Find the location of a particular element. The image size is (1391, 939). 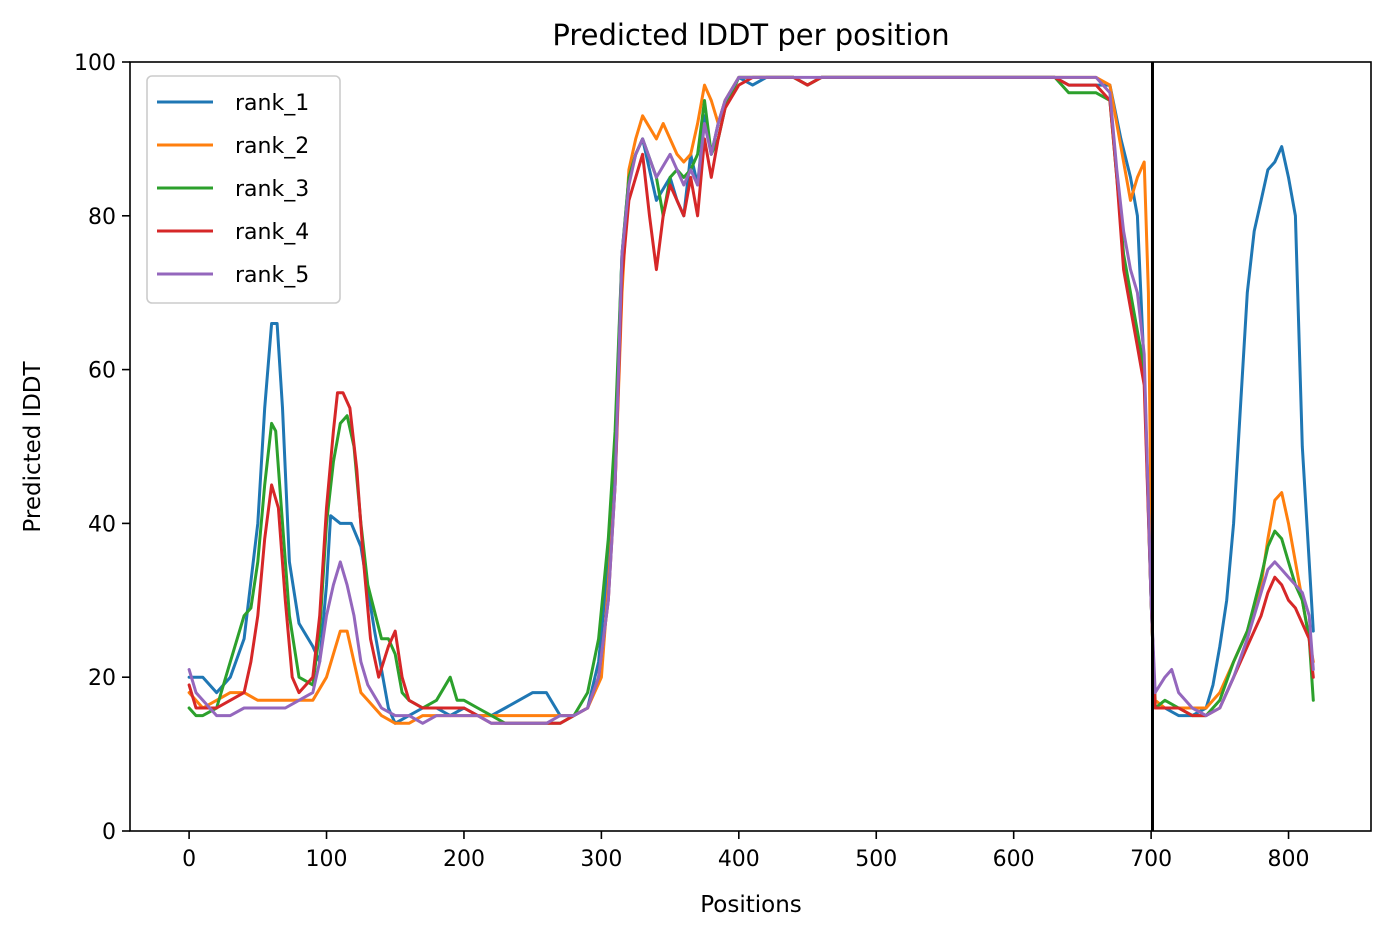

y-tick-label: 60 is located at coordinates (102, 371).